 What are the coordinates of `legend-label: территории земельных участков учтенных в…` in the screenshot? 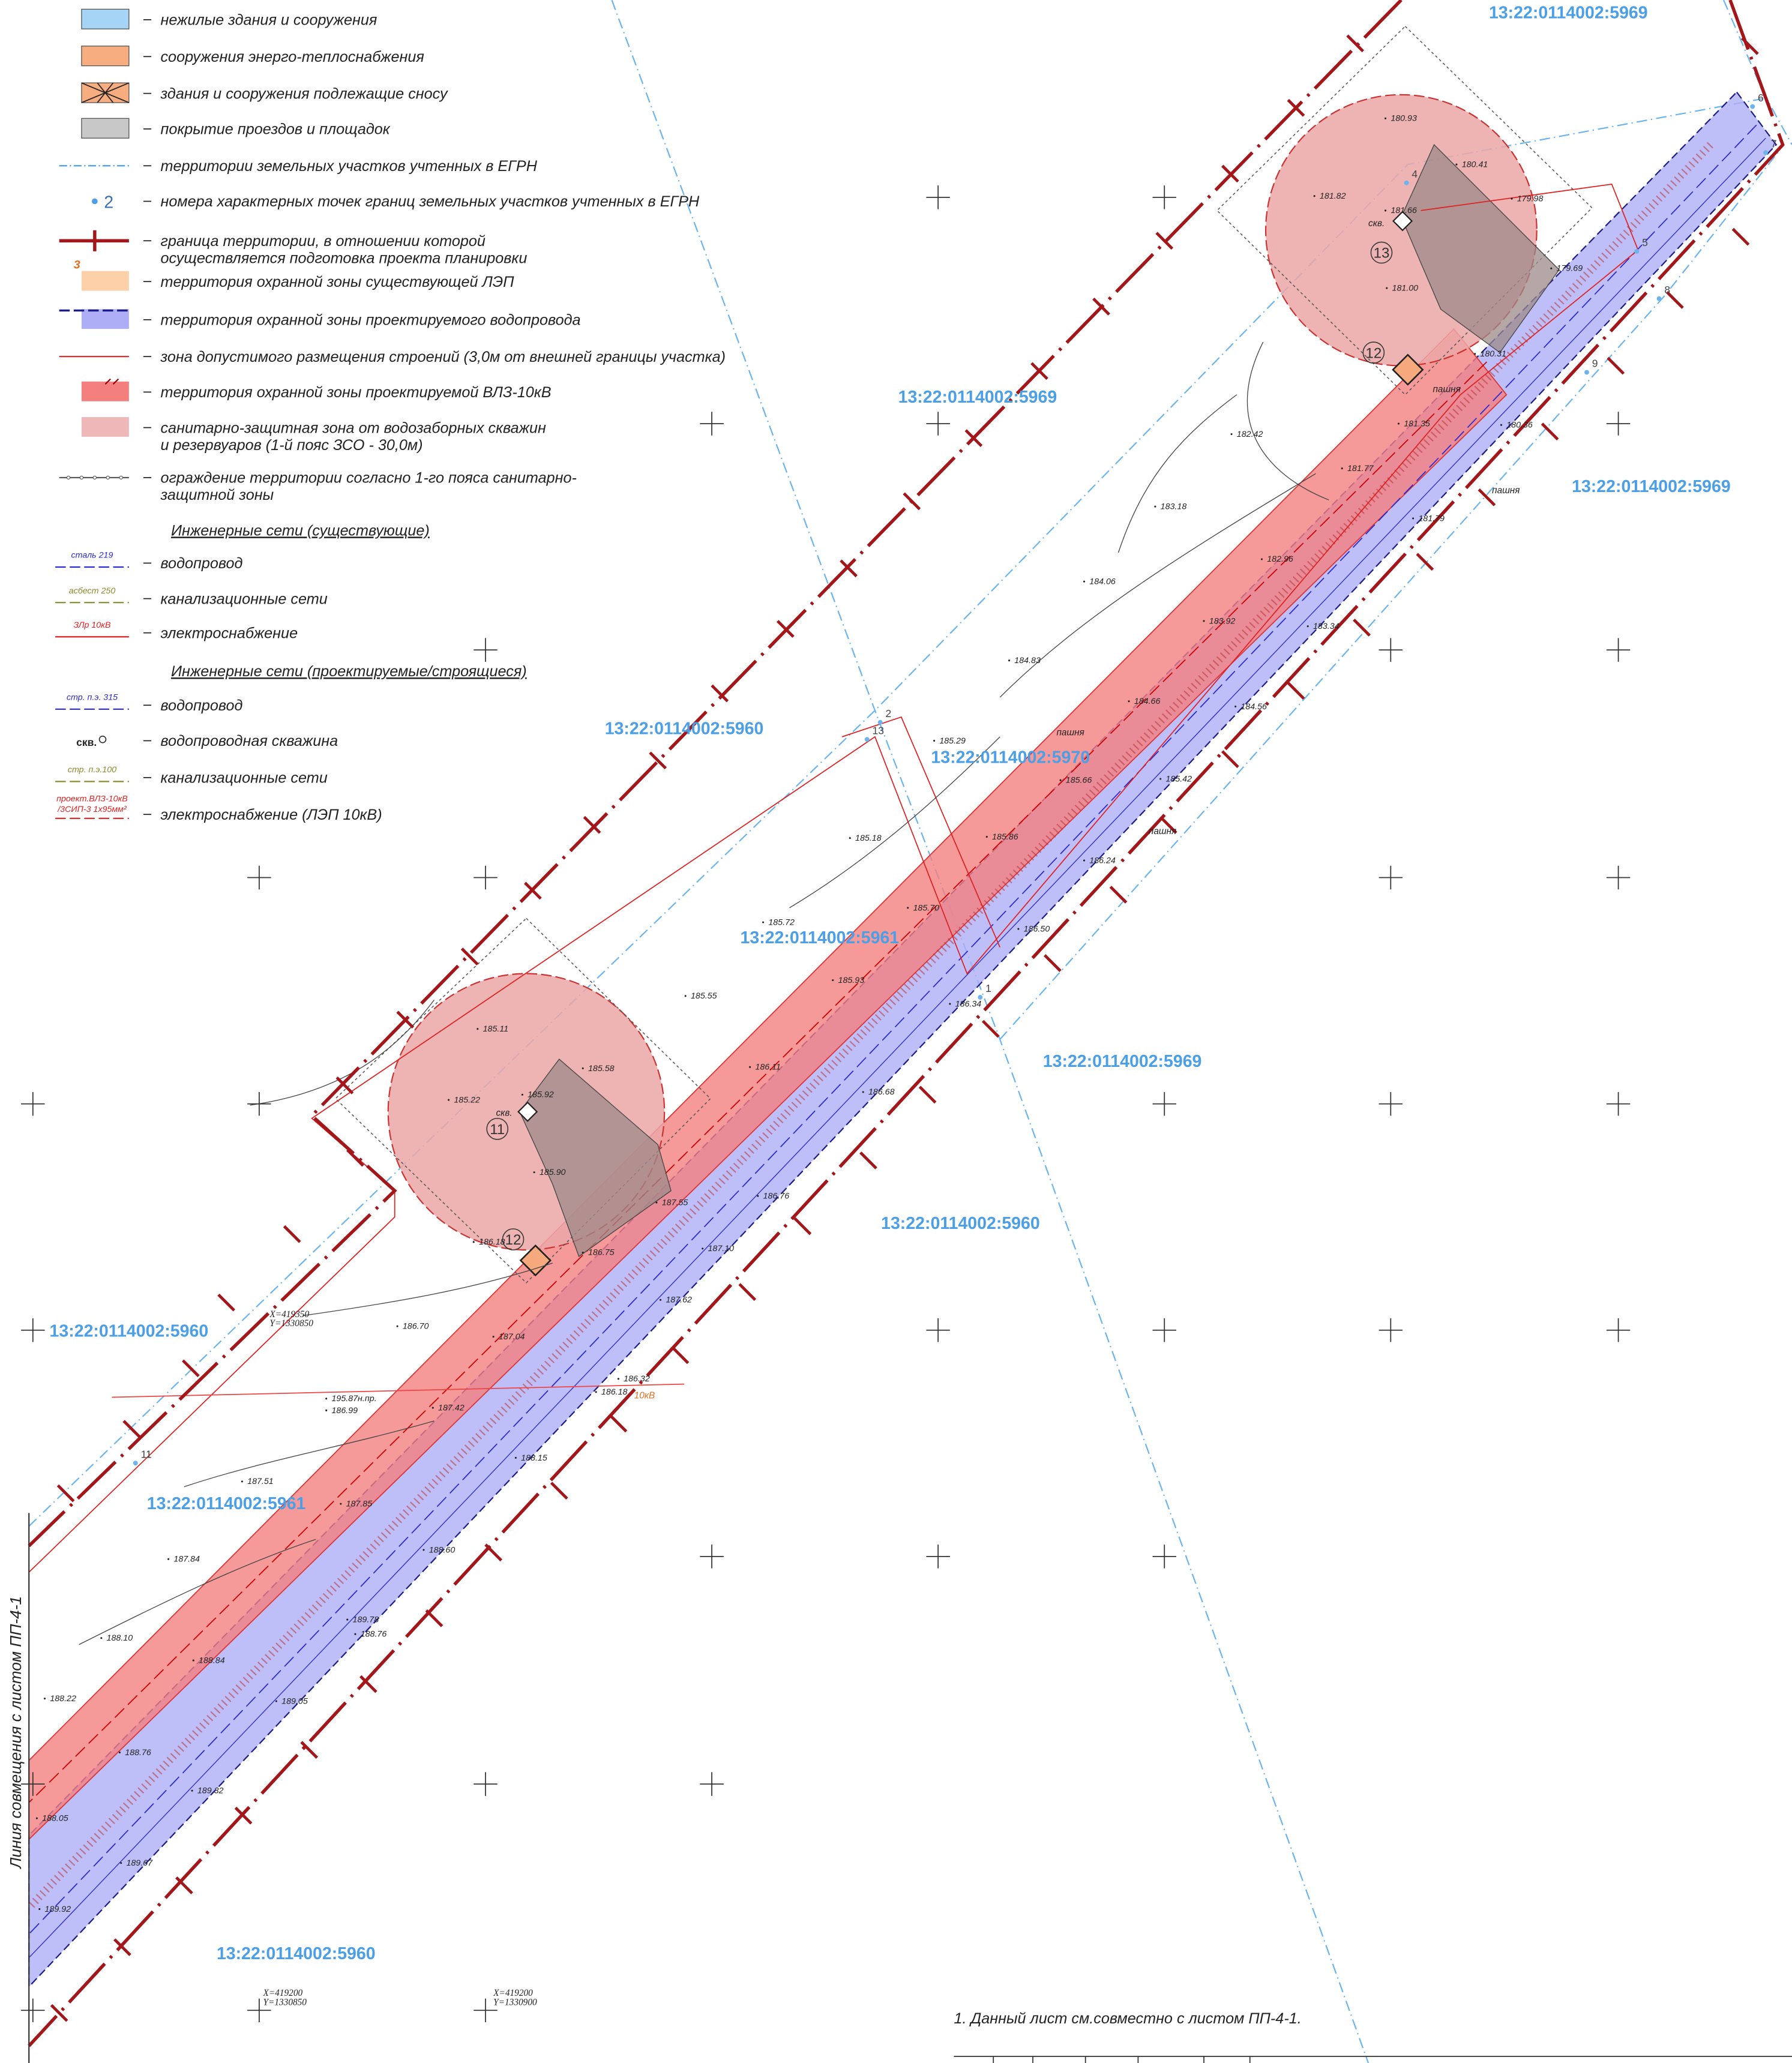 It's located at (348, 167).